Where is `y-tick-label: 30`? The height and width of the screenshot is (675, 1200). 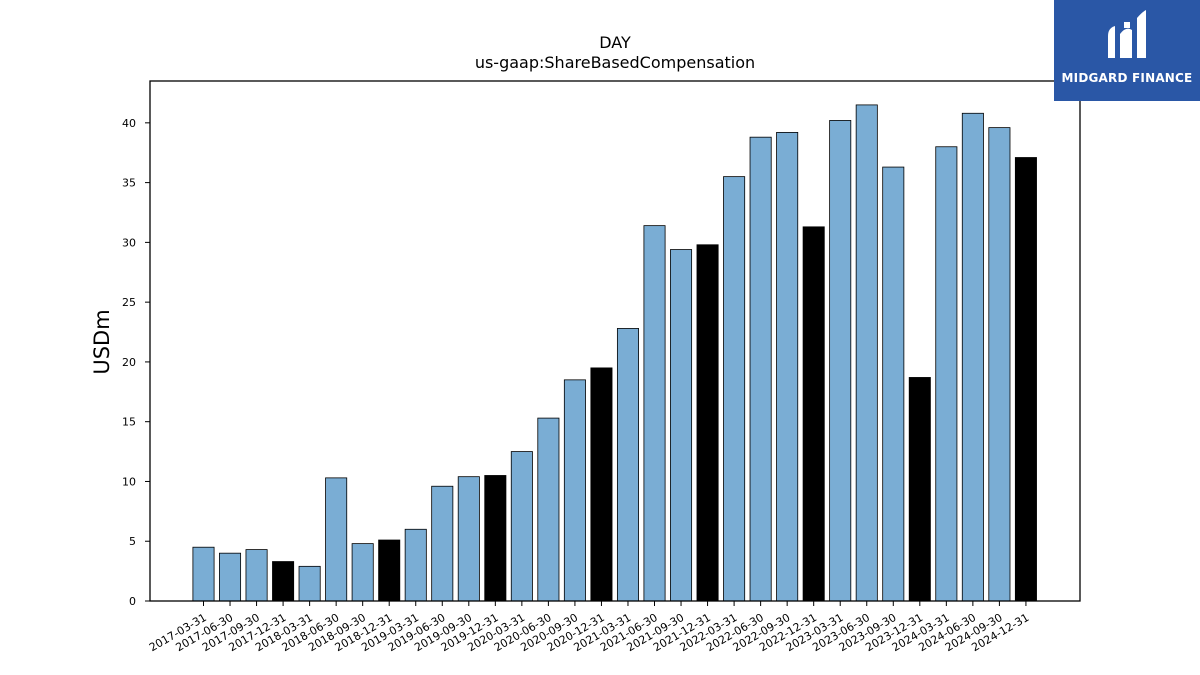 y-tick-label: 30 is located at coordinates (129, 242).